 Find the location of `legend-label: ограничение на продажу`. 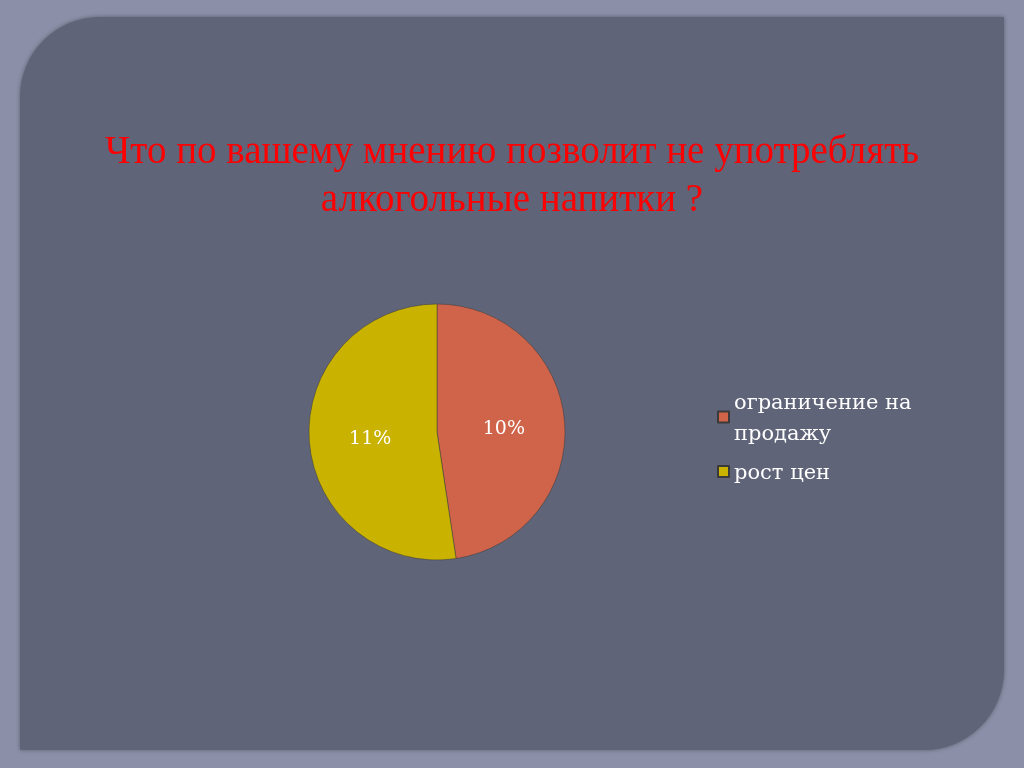

legend-label: ограничение на продажу is located at coordinates (823, 417).